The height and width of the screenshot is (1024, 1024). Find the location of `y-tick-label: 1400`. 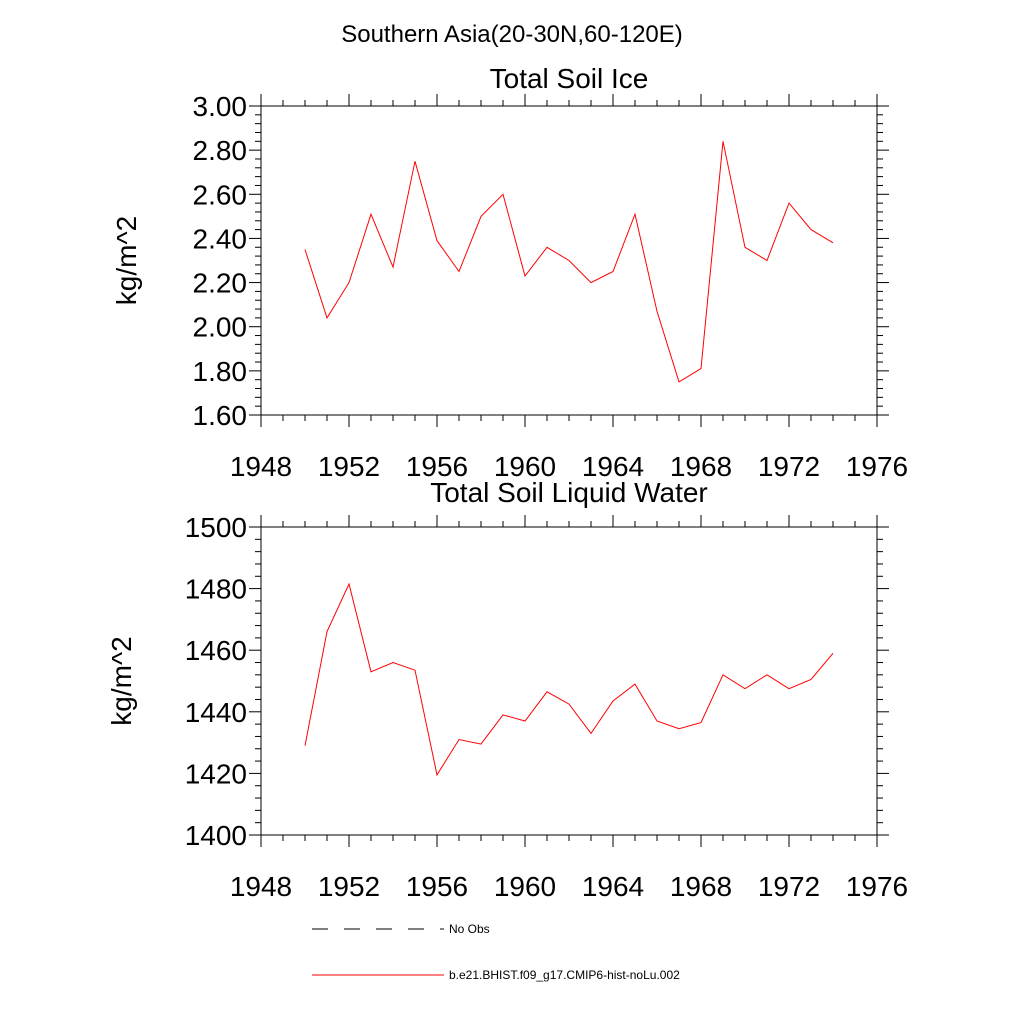

y-tick-label: 1400 is located at coordinates (216, 835).